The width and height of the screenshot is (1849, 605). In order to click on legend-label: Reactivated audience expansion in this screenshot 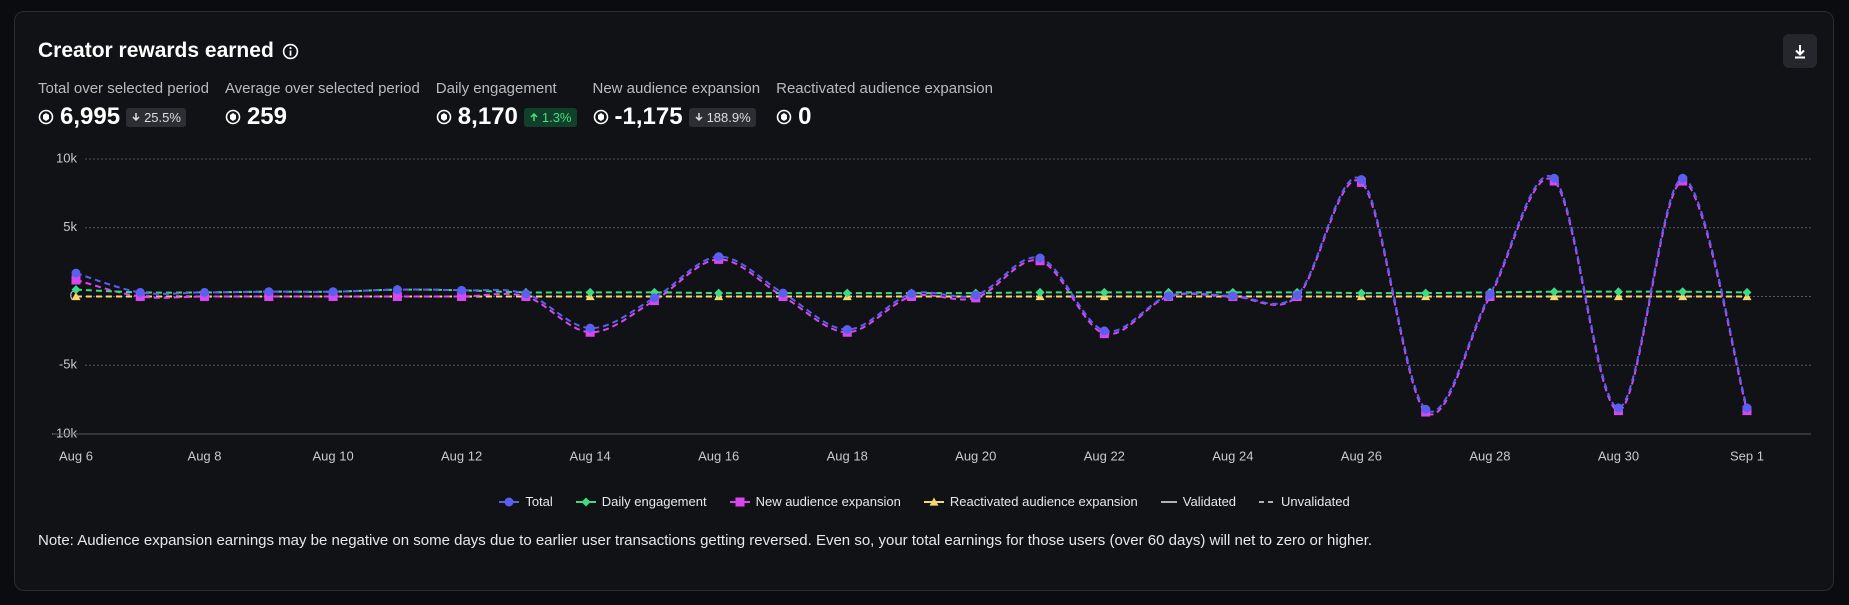, I will do `click(1043, 501)`.